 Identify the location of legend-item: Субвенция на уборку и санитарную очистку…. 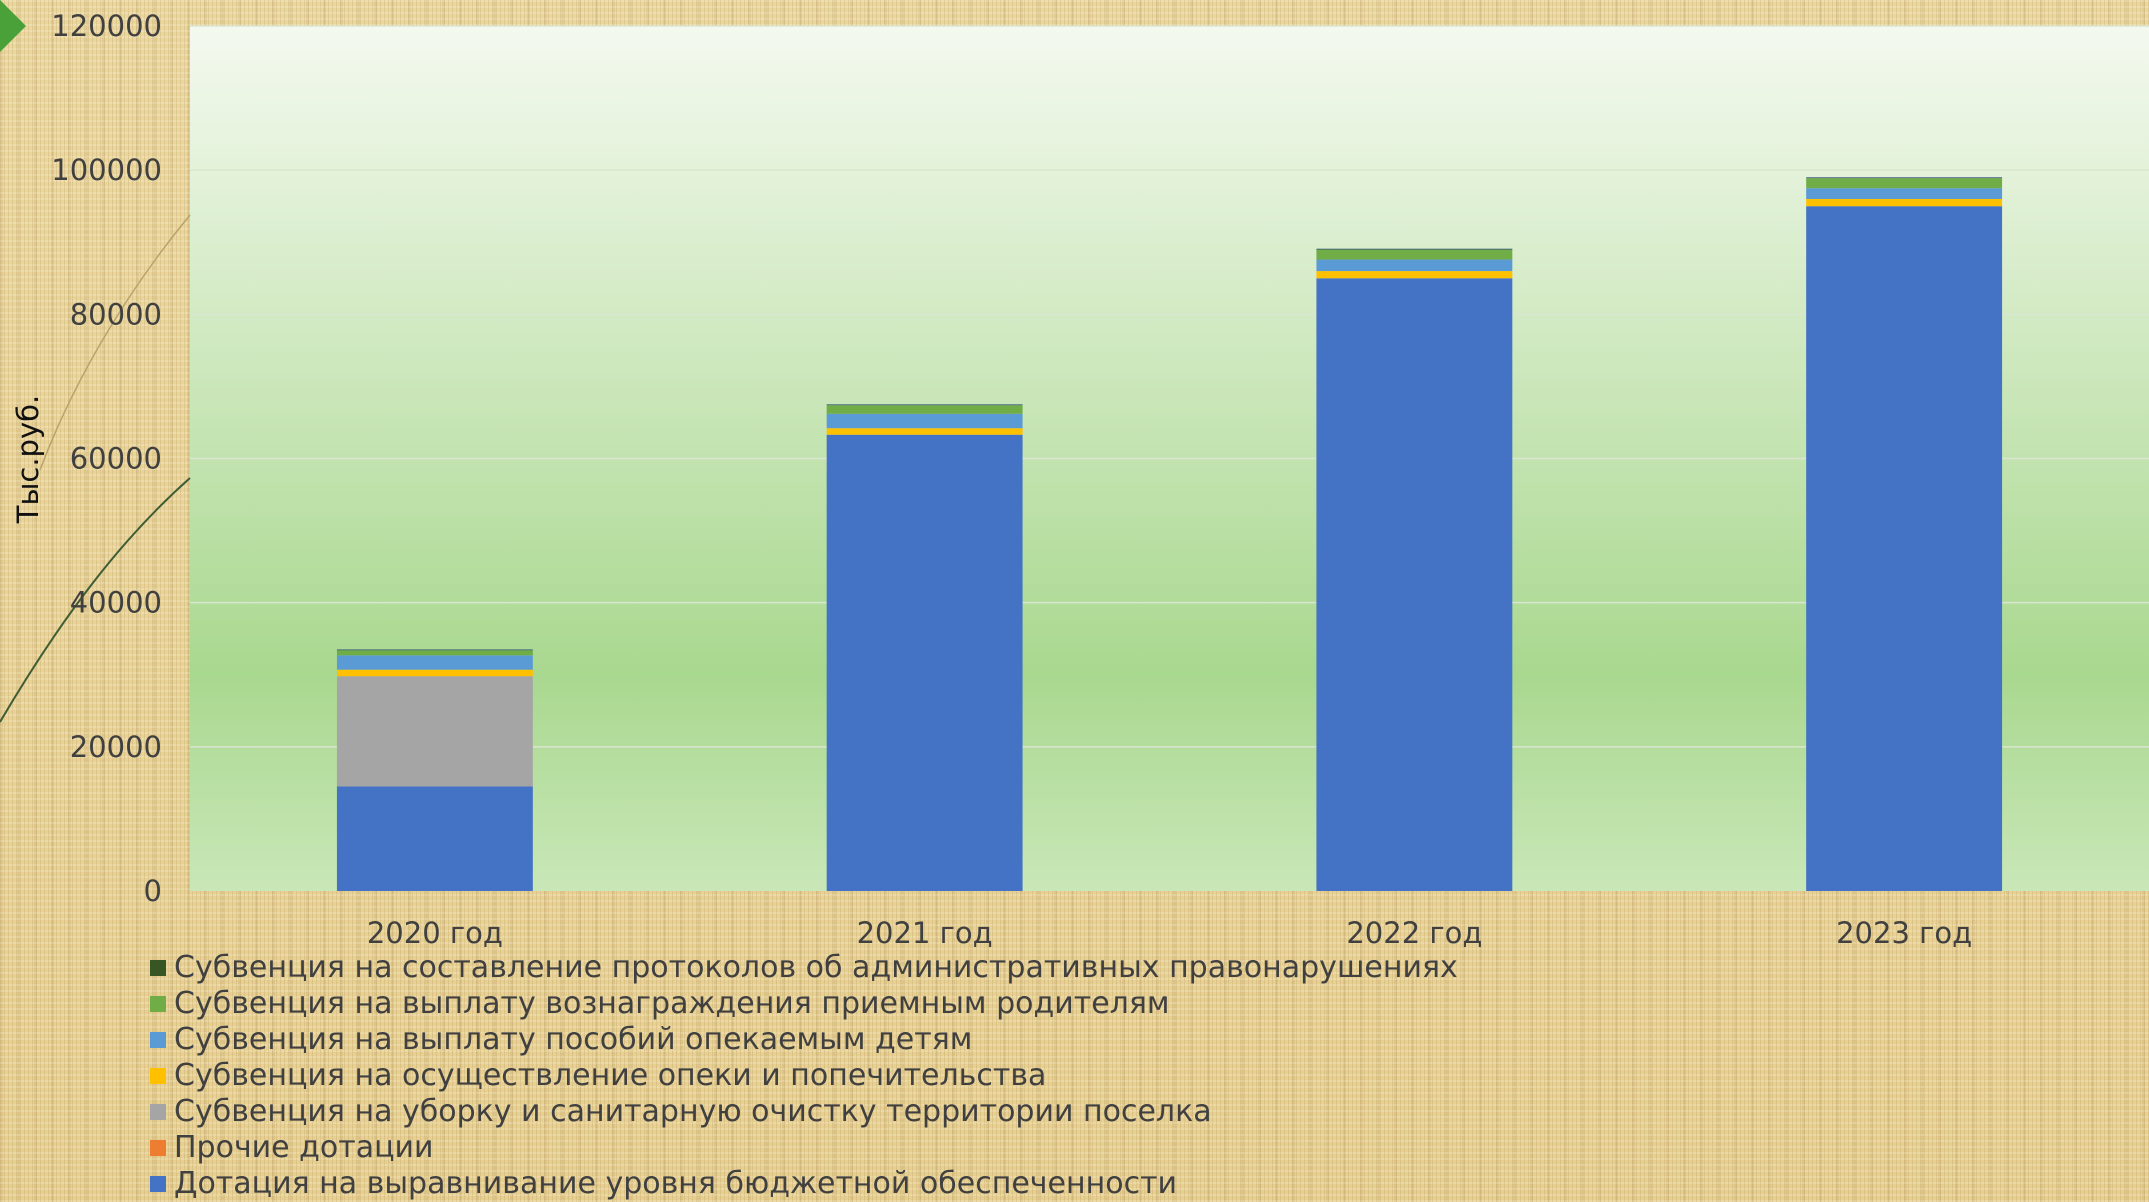
(804, 1112).